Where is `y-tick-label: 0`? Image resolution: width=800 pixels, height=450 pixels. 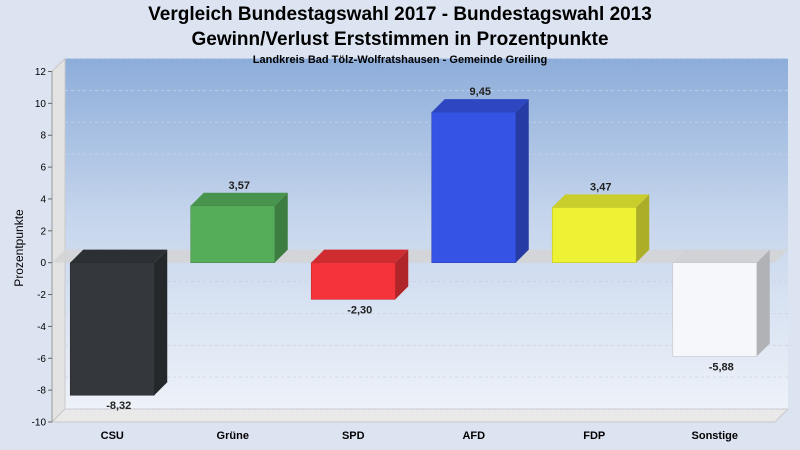
y-tick-label: 0 is located at coordinates (43, 263).